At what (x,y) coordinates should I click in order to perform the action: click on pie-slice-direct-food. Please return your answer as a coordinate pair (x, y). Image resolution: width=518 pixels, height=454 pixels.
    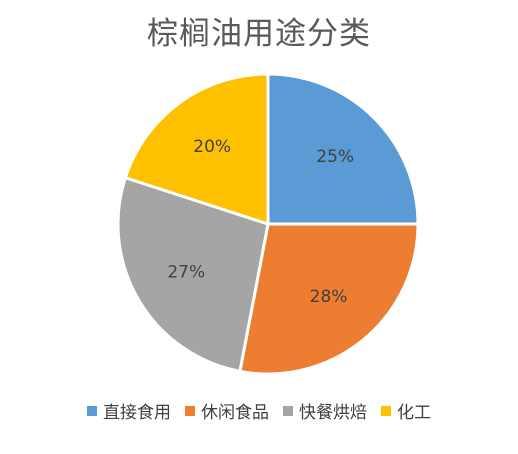
    Looking at the image, I should click on (343, 149).